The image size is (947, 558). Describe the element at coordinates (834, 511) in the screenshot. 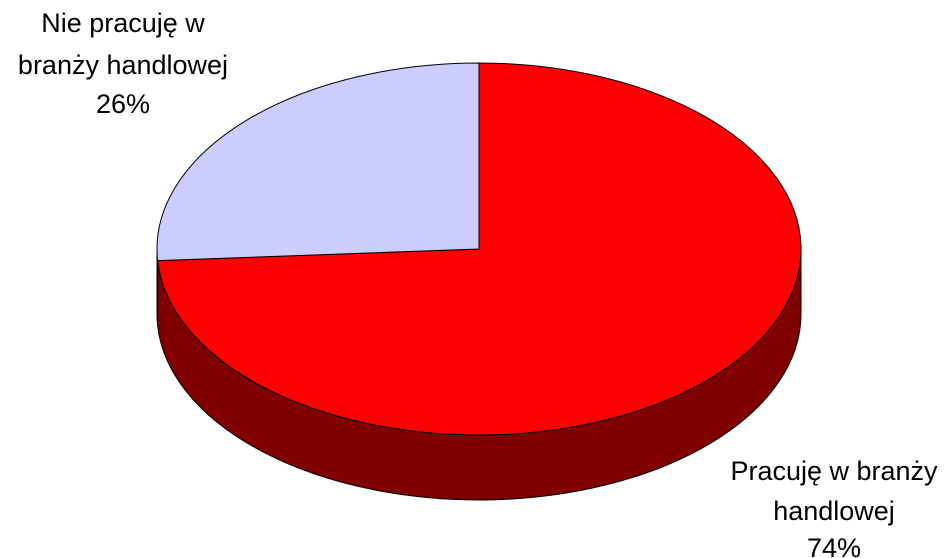

I see `slice-label-0-line-2: handlowej` at that location.